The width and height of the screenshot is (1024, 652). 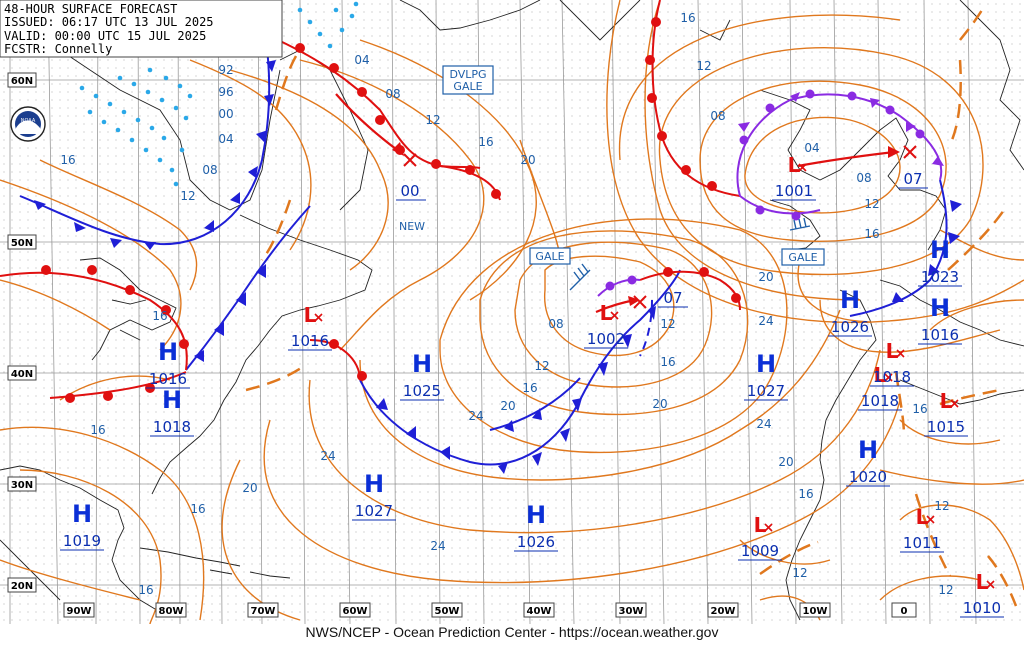 I want to click on forecast-x-marks, so click(x=660, y=227).